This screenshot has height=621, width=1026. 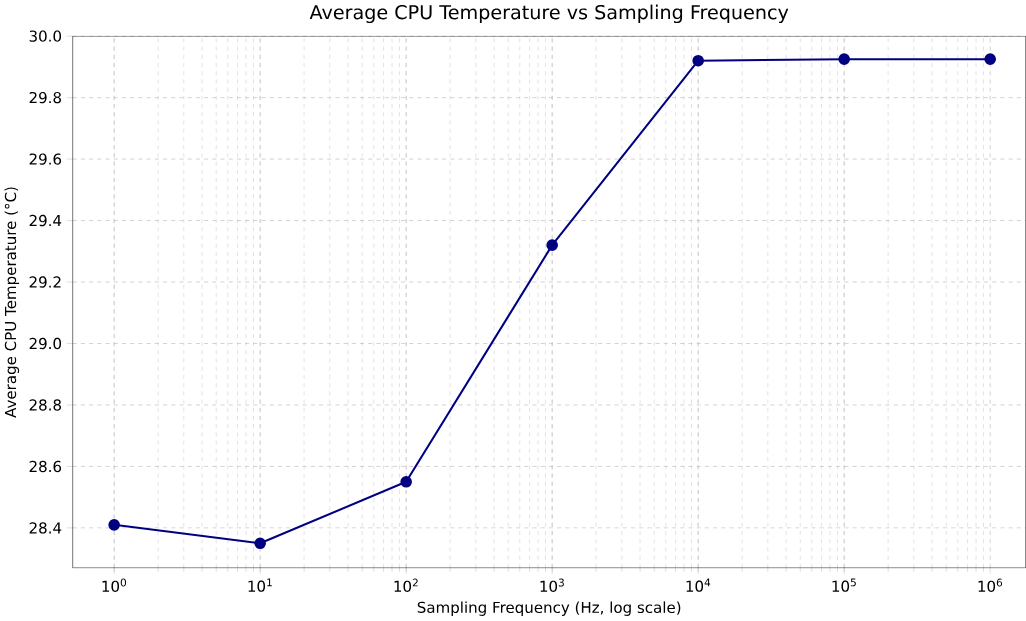 I want to click on y-tick-label: 29.0, so click(x=45, y=344).